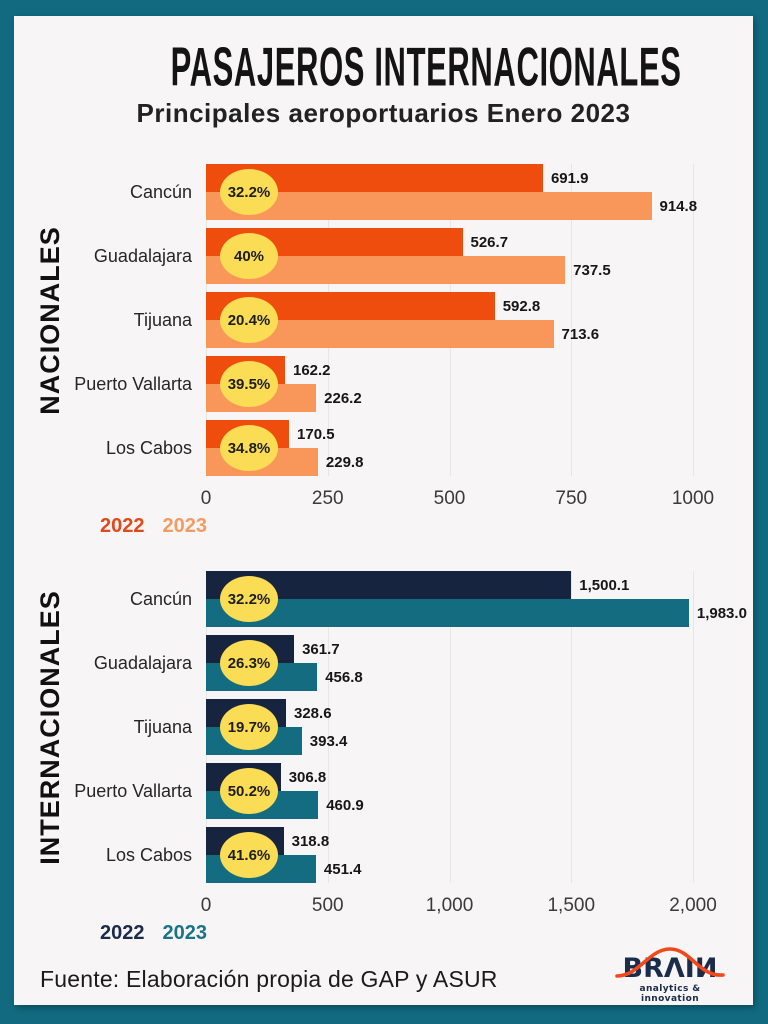 This screenshot has height=1024, width=768. Describe the element at coordinates (569, 178) in the screenshot. I see `value-label-2022: 691.9` at that location.